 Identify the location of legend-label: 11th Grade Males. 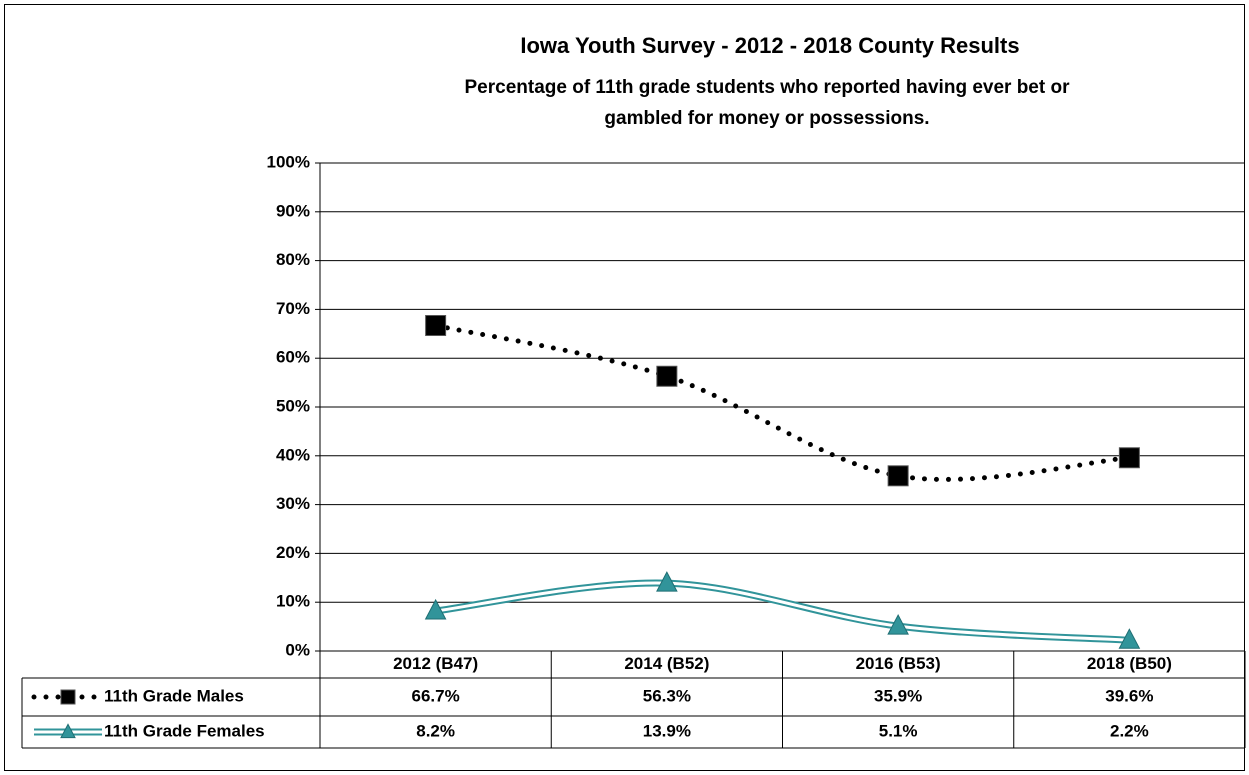
(174, 695).